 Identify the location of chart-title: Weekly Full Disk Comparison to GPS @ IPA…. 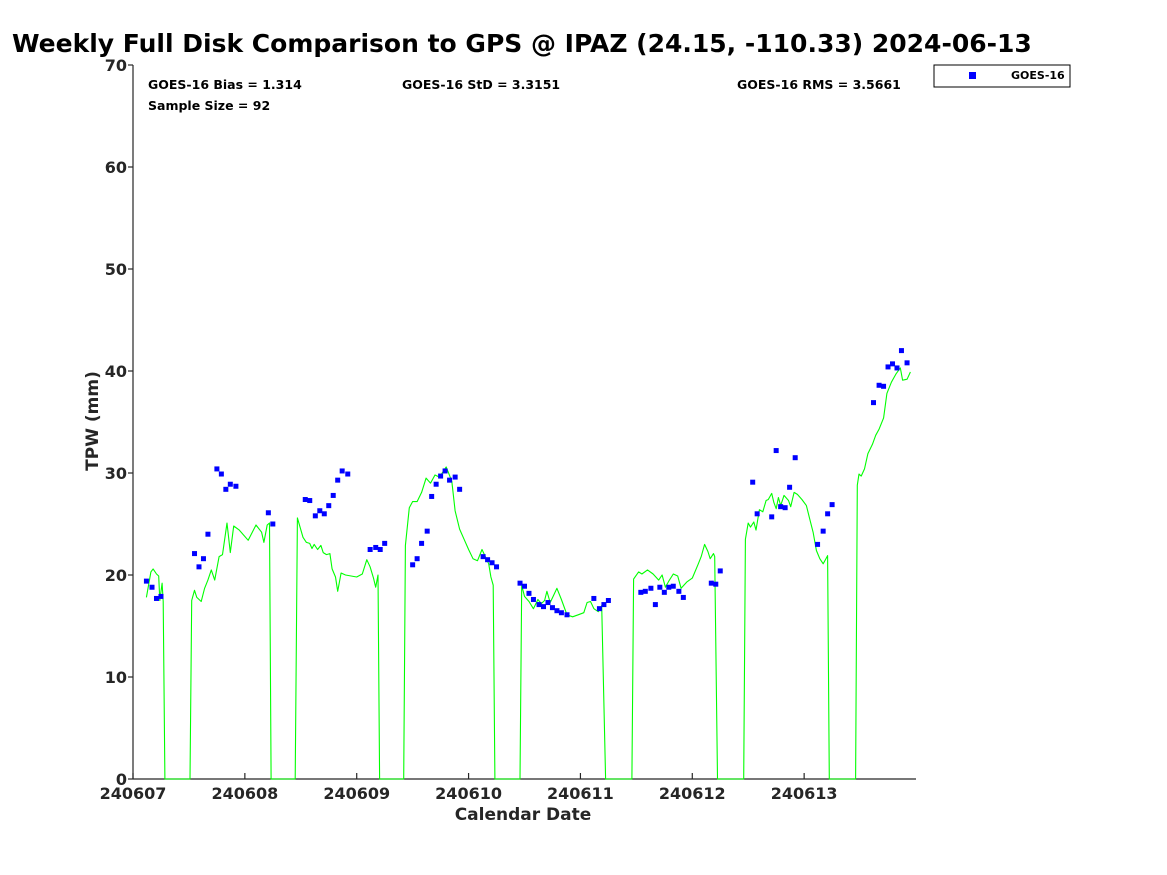
(522, 43).